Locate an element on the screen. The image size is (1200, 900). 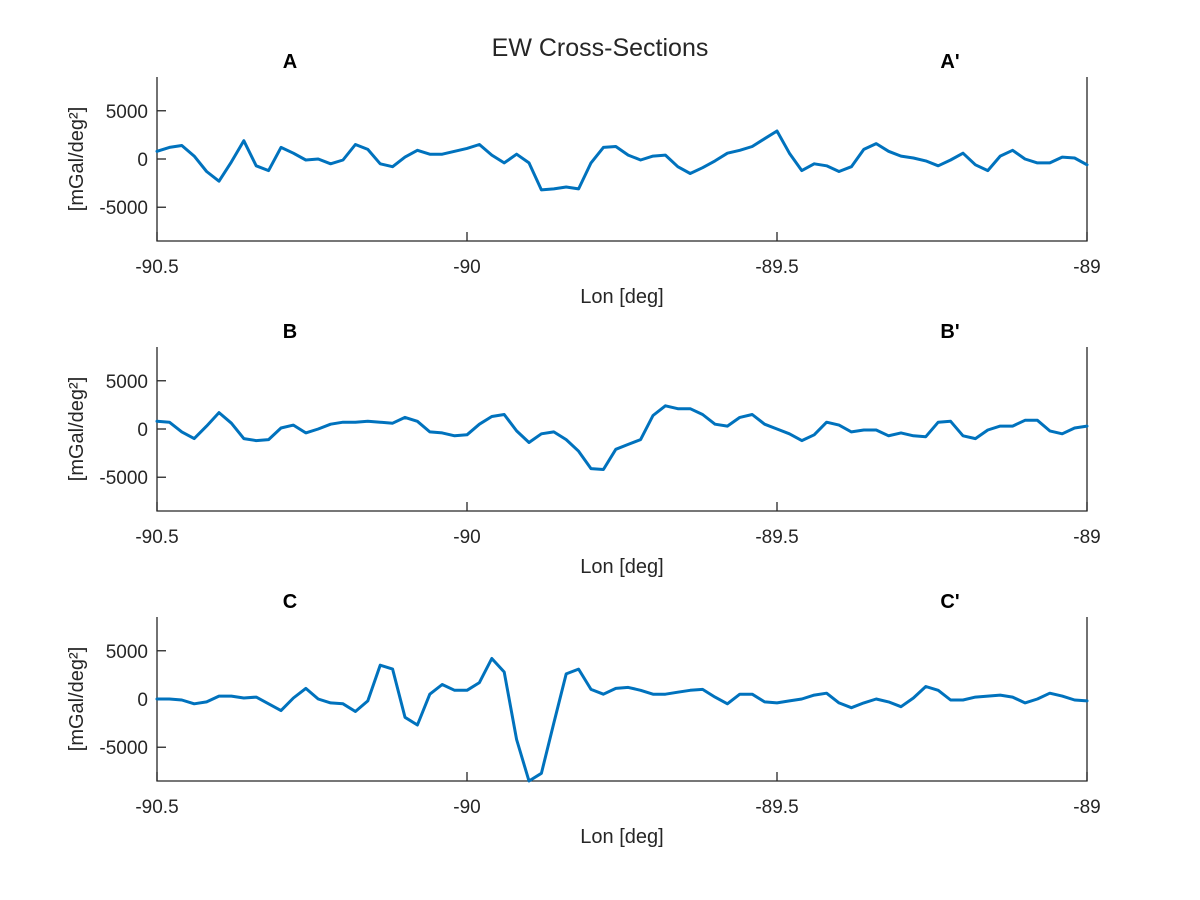
x-axis-label-c: Lon [deg] is located at coordinates (621, 837).